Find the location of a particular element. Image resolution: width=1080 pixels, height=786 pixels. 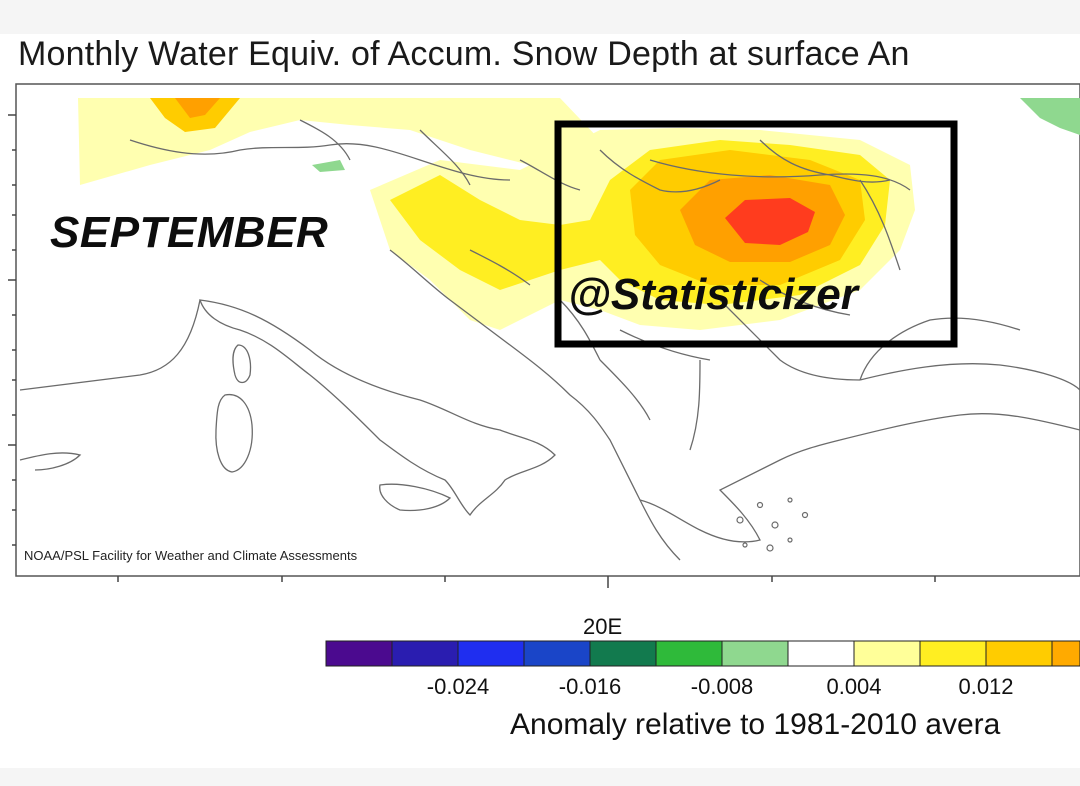

anomaly-orange-alps is located at coordinates (197, 108).